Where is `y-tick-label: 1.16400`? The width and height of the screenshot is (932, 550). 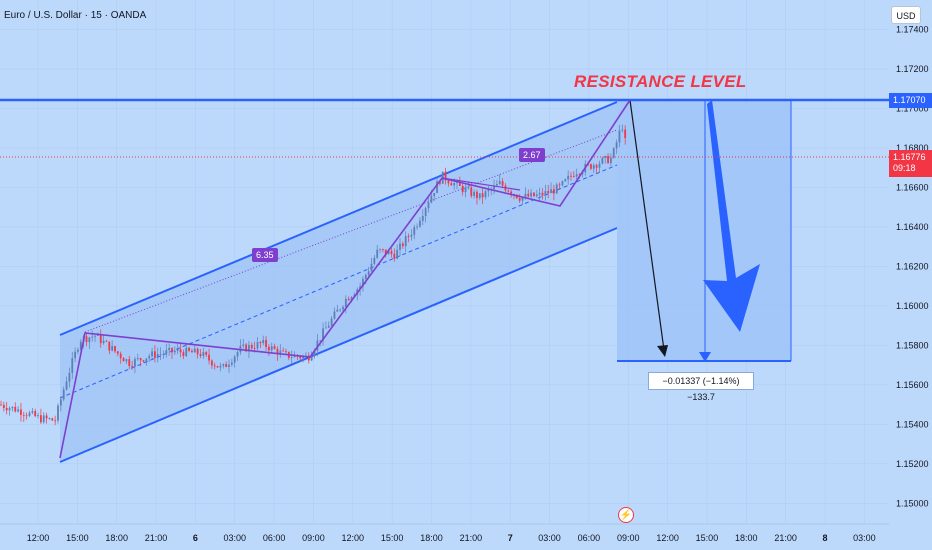
y-tick-label: 1.16400 is located at coordinates (912, 227).